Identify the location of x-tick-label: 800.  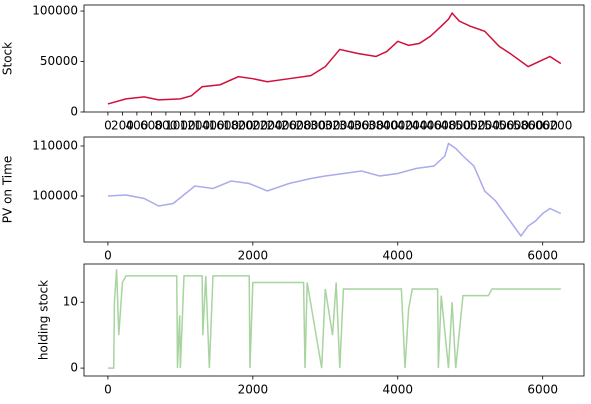
(165, 126).